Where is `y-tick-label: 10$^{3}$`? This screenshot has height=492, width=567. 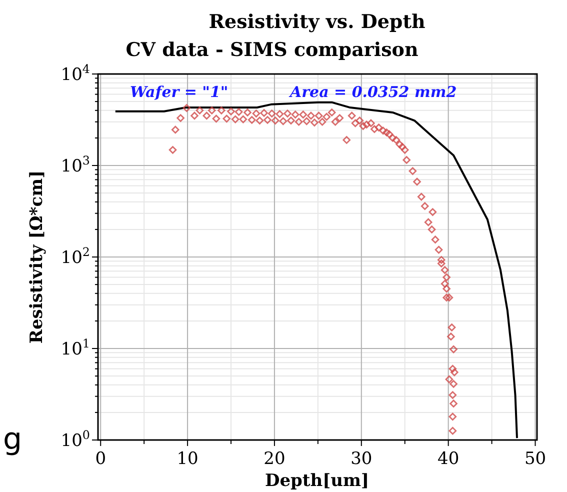
y-tick-label: 10$^{3}$ is located at coordinates (75, 165).